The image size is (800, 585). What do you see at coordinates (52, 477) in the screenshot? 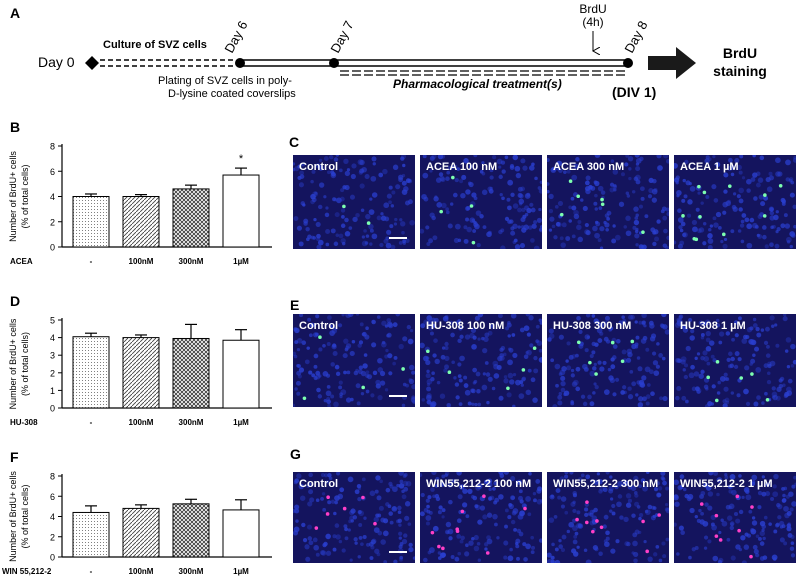
I see `chart-ytick-label: 8` at bounding box center [52, 477].